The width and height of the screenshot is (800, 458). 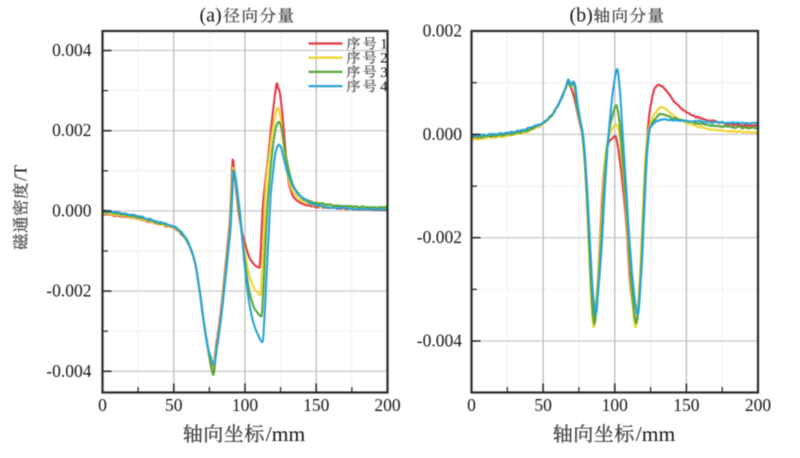 What do you see at coordinates (384, 73) in the screenshot?
I see `svg-text: 3` at bounding box center [384, 73].